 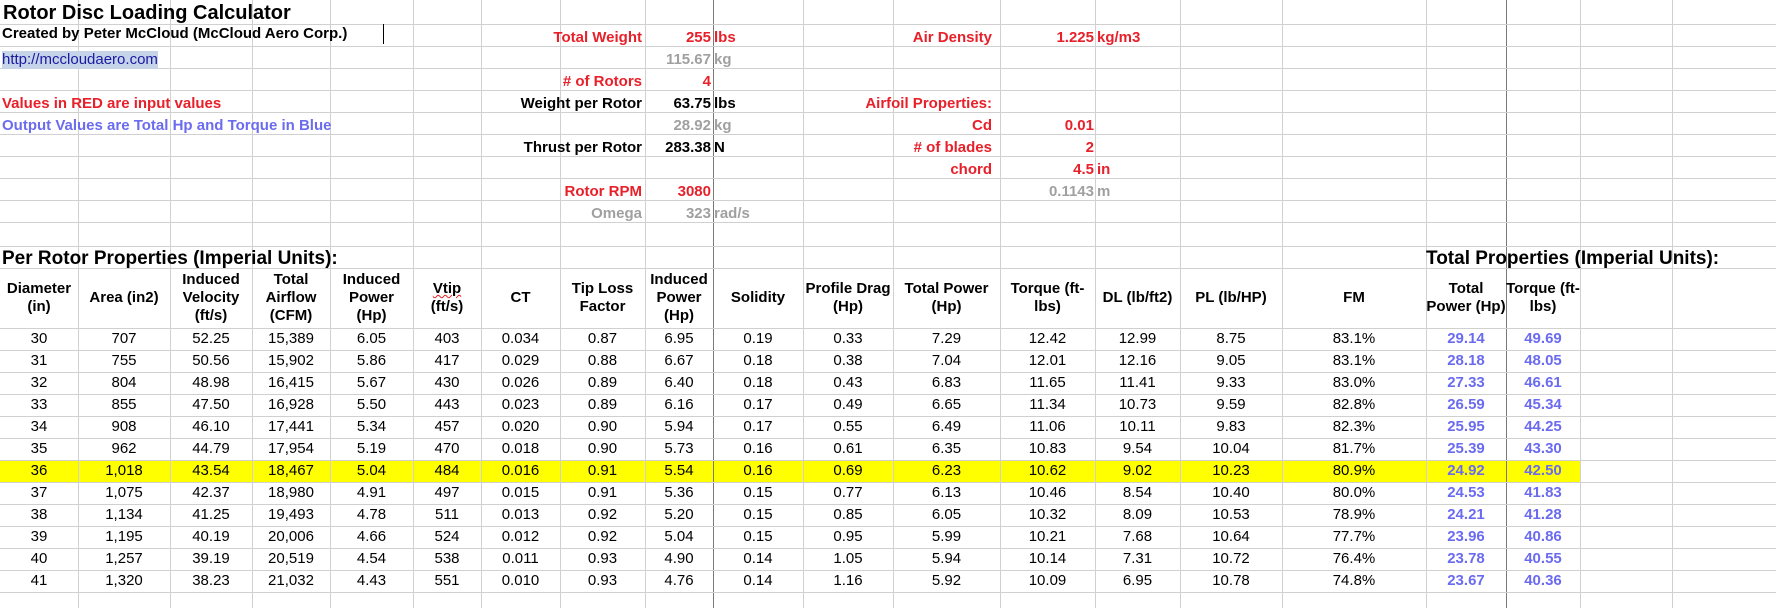 I want to click on column-header: Vtip (ft/s), so click(x=447, y=297).